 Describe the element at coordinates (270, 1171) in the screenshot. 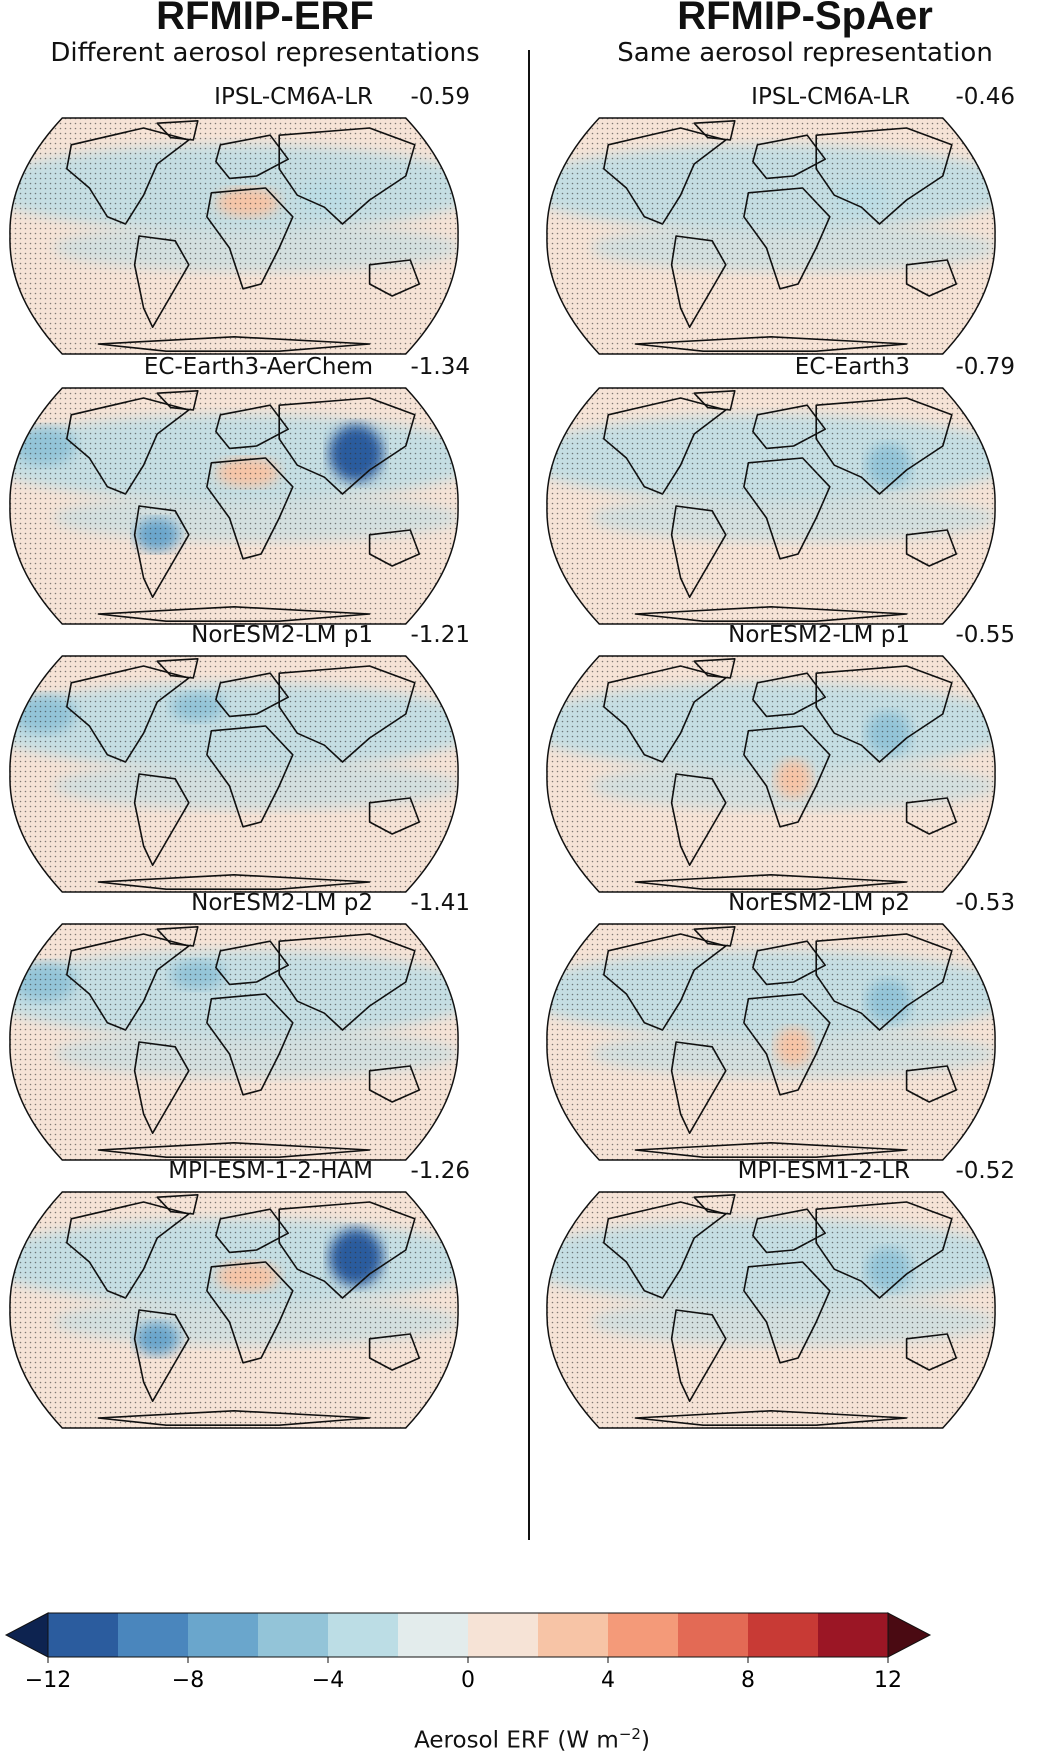

I see `model-name: MPI-ESM-1-2-HAM` at that location.